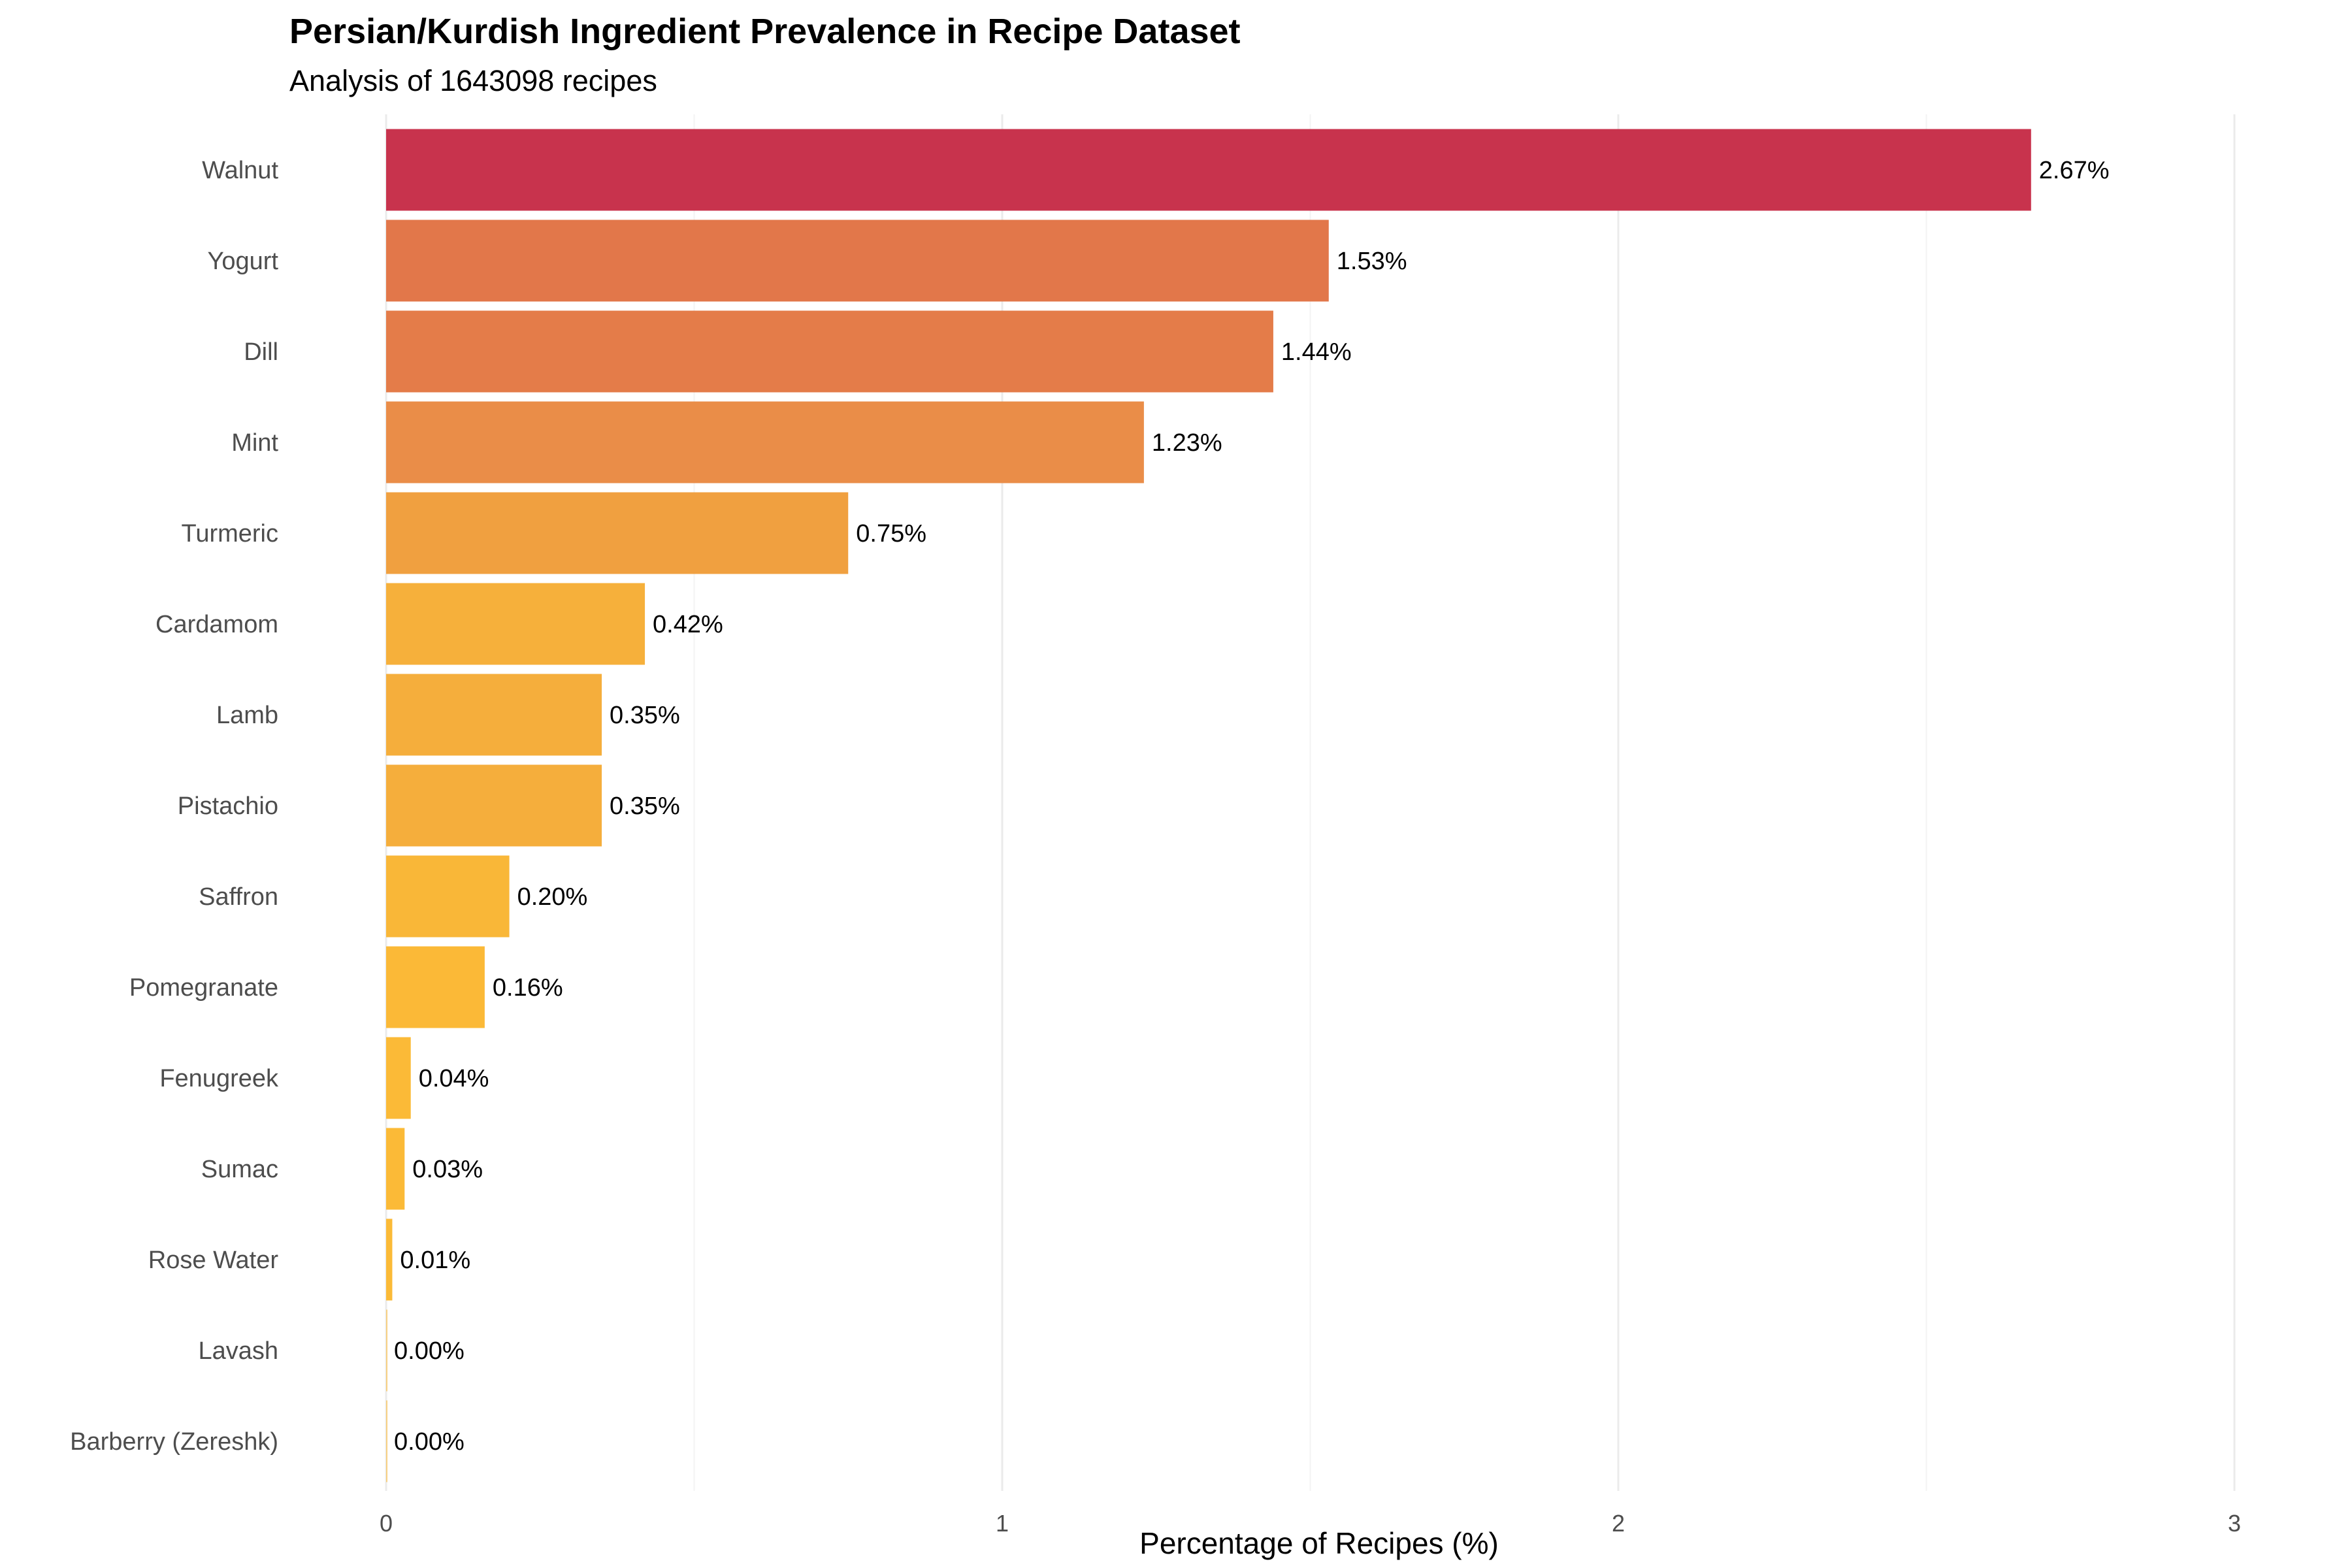  What do you see at coordinates (238, 897) in the screenshot?
I see `category-label: Saffron` at bounding box center [238, 897].